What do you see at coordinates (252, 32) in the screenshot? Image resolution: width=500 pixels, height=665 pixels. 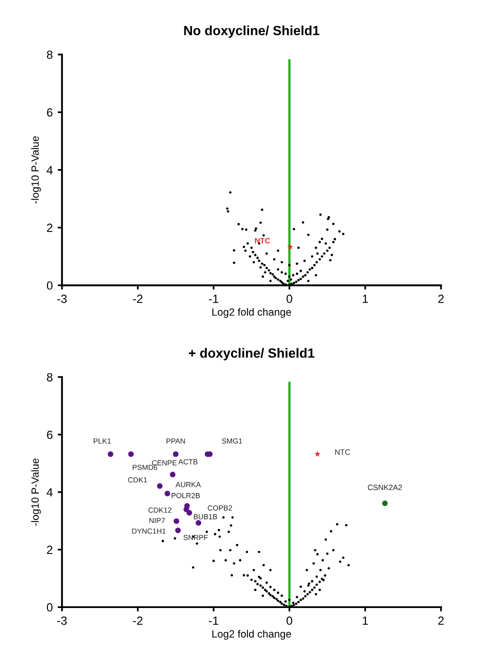 I see `chart-title: No doxycline/ Shield1` at bounding box center [252, 32].